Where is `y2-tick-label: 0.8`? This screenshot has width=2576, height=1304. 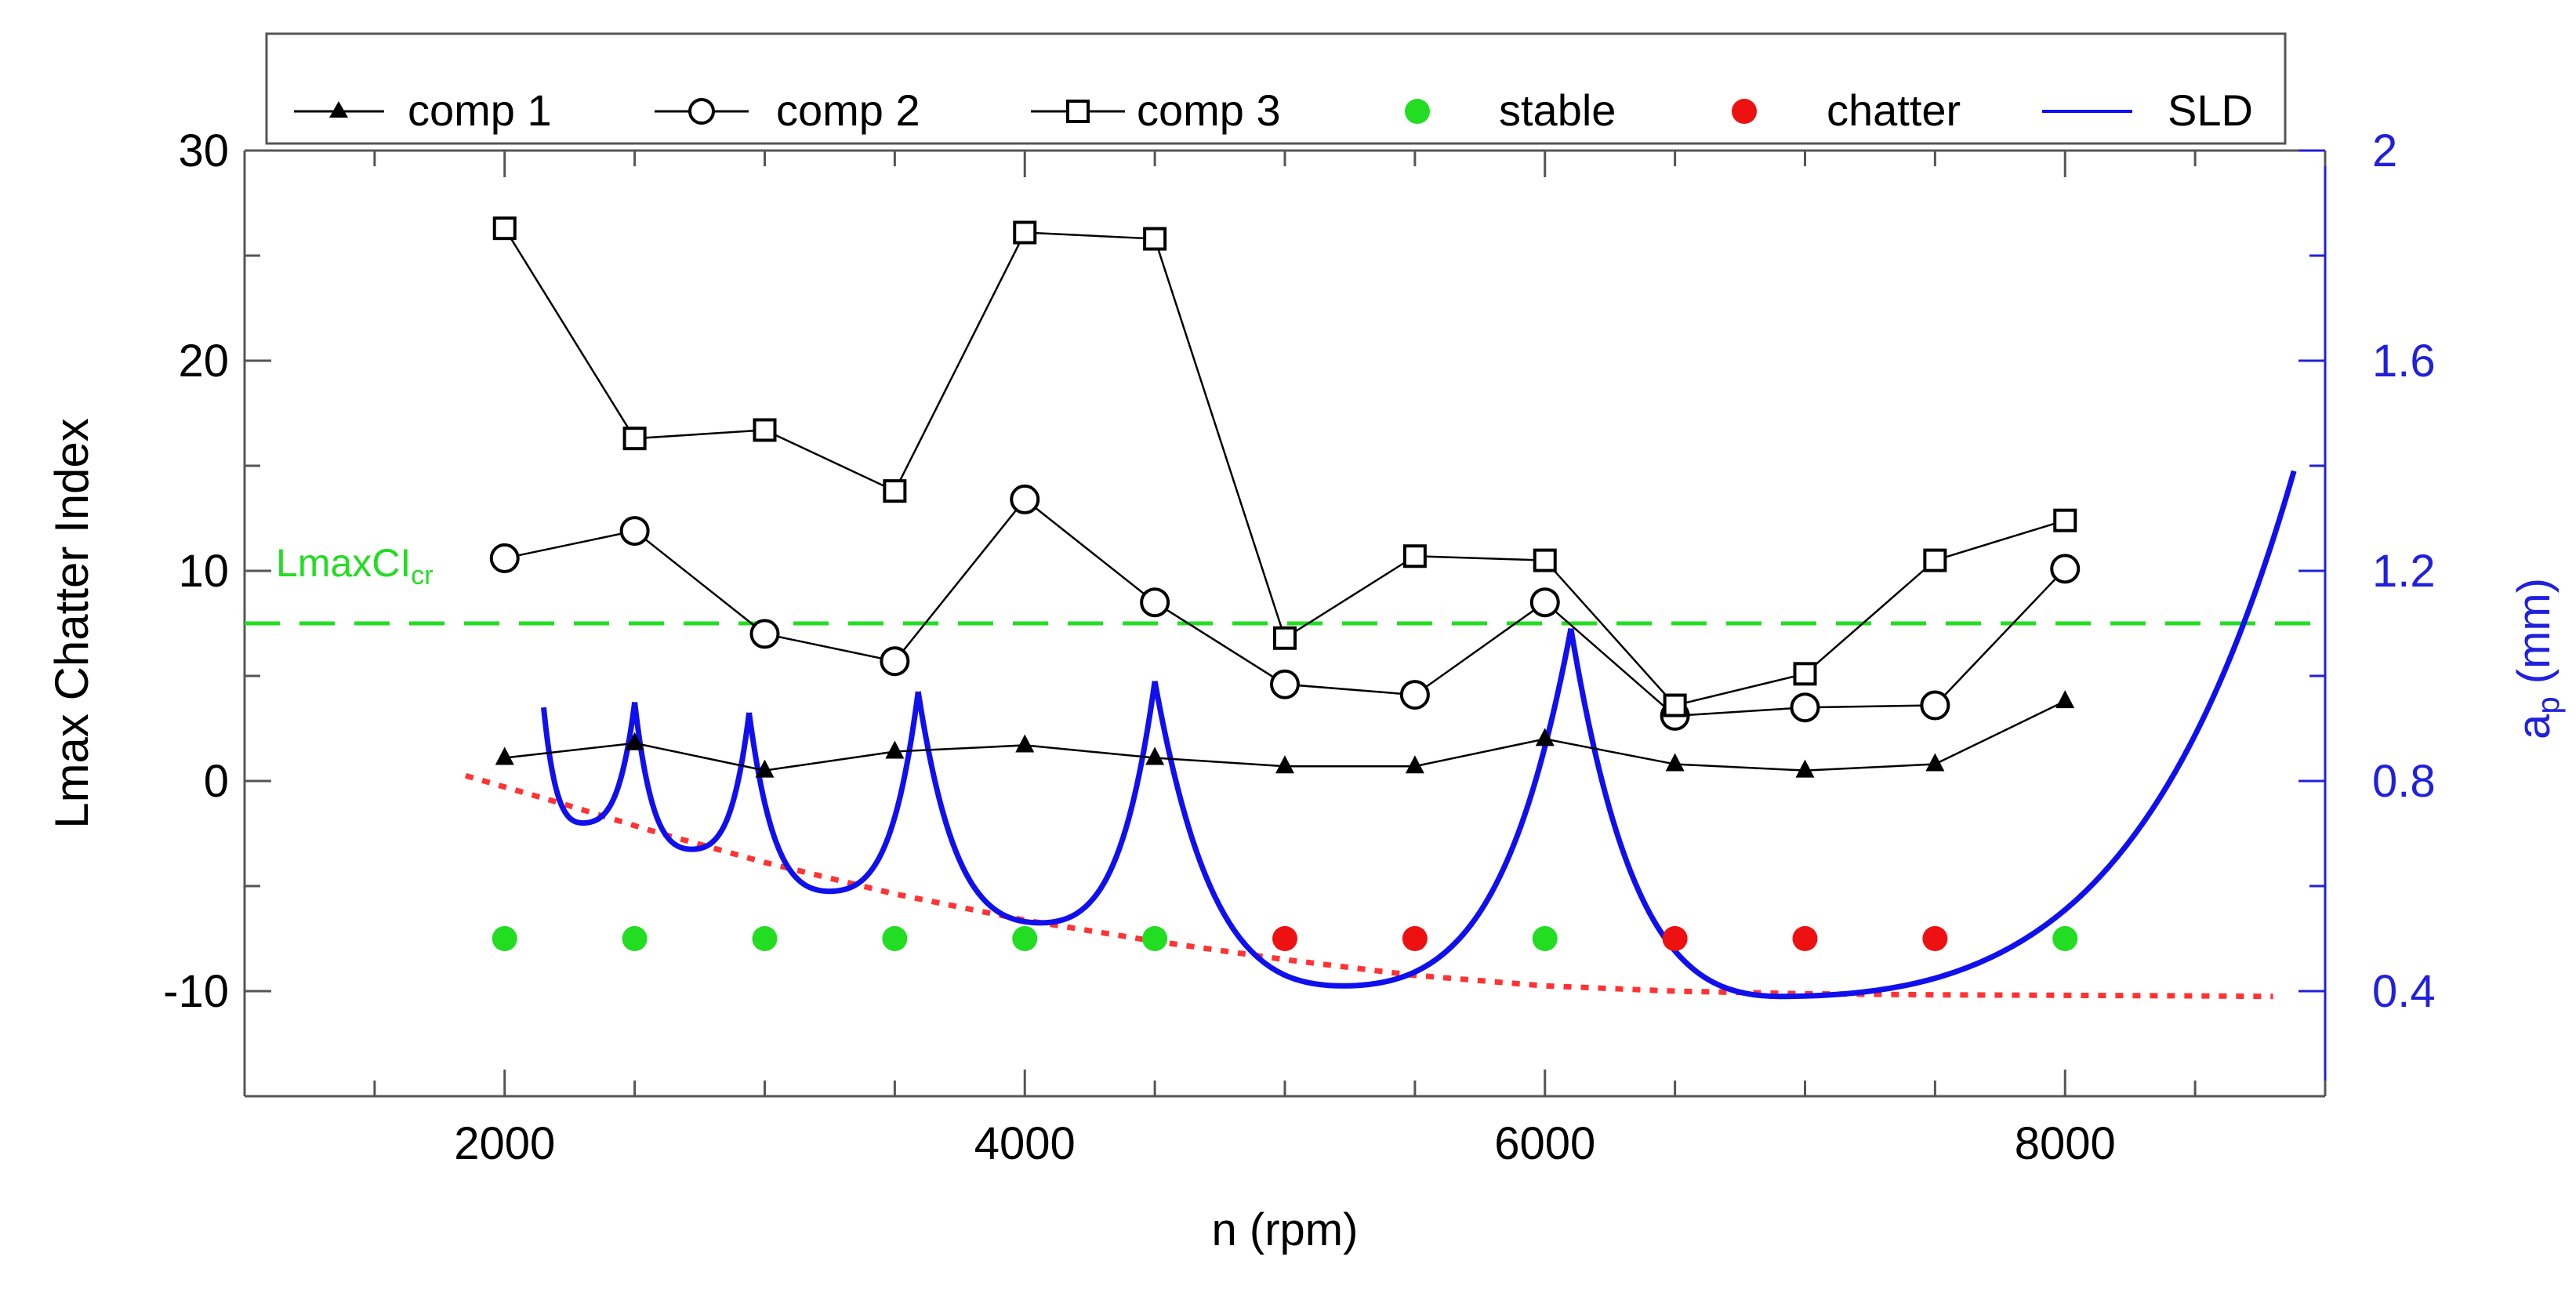
y2-tick-label: 0.8 is located at coordinates (2404, 781).